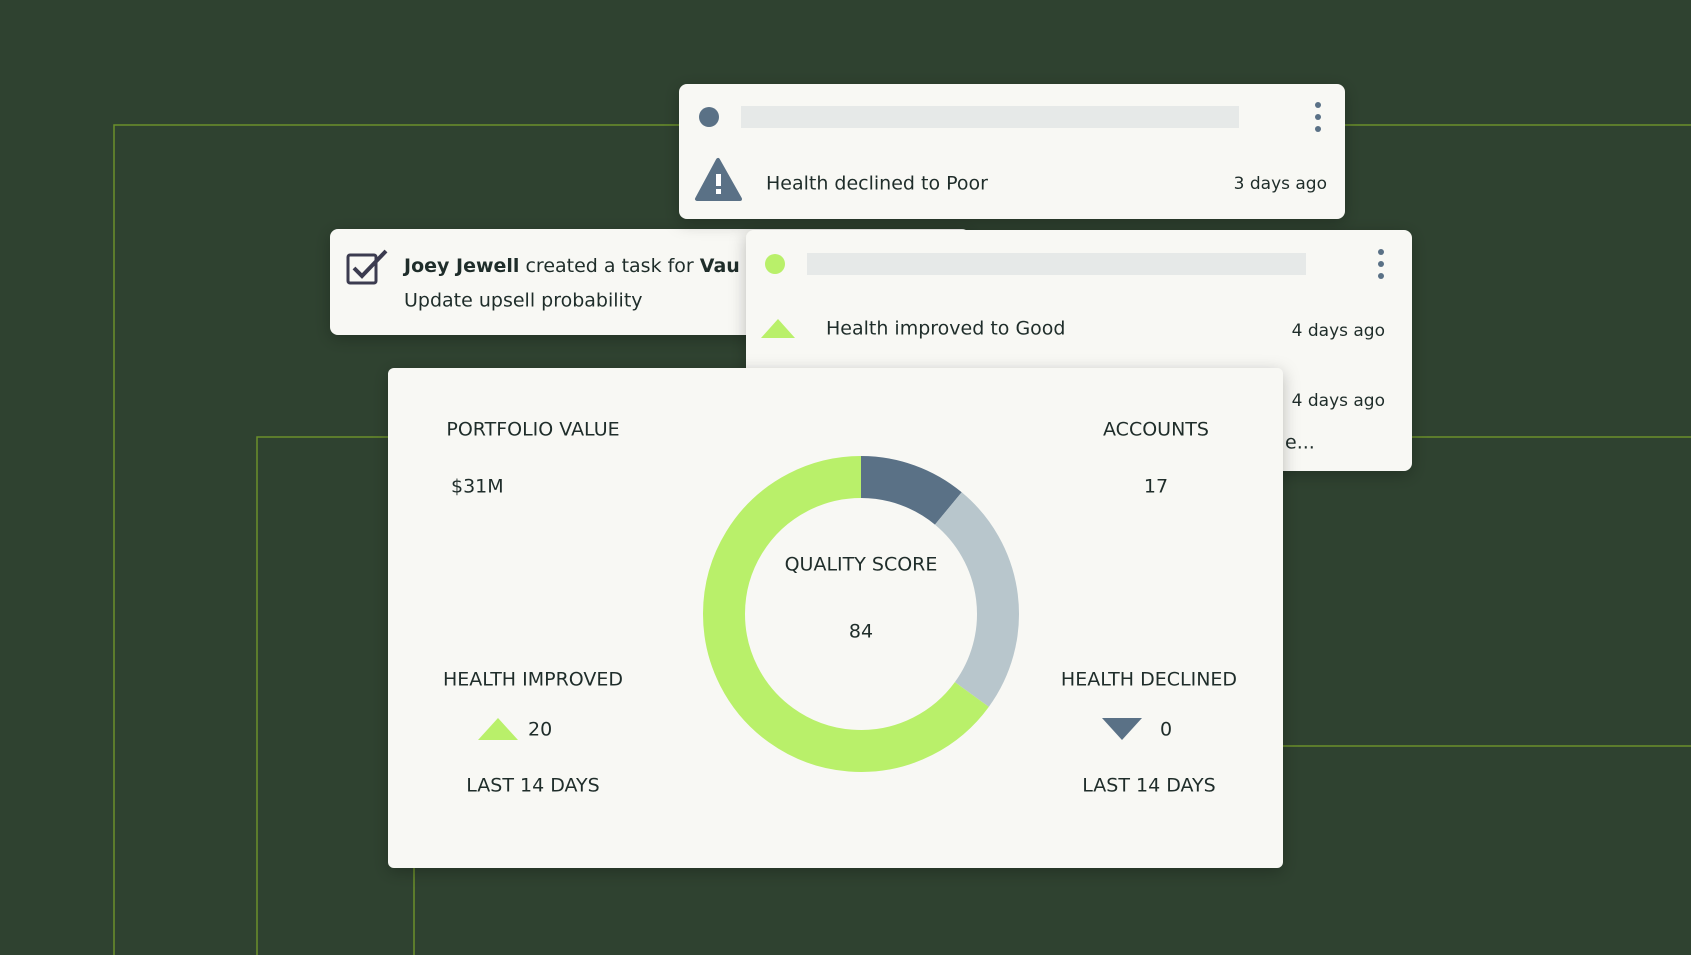 The image size is (1691, 955). I want to click on label: PORTFOLIO VALUE, so click(532, 430).